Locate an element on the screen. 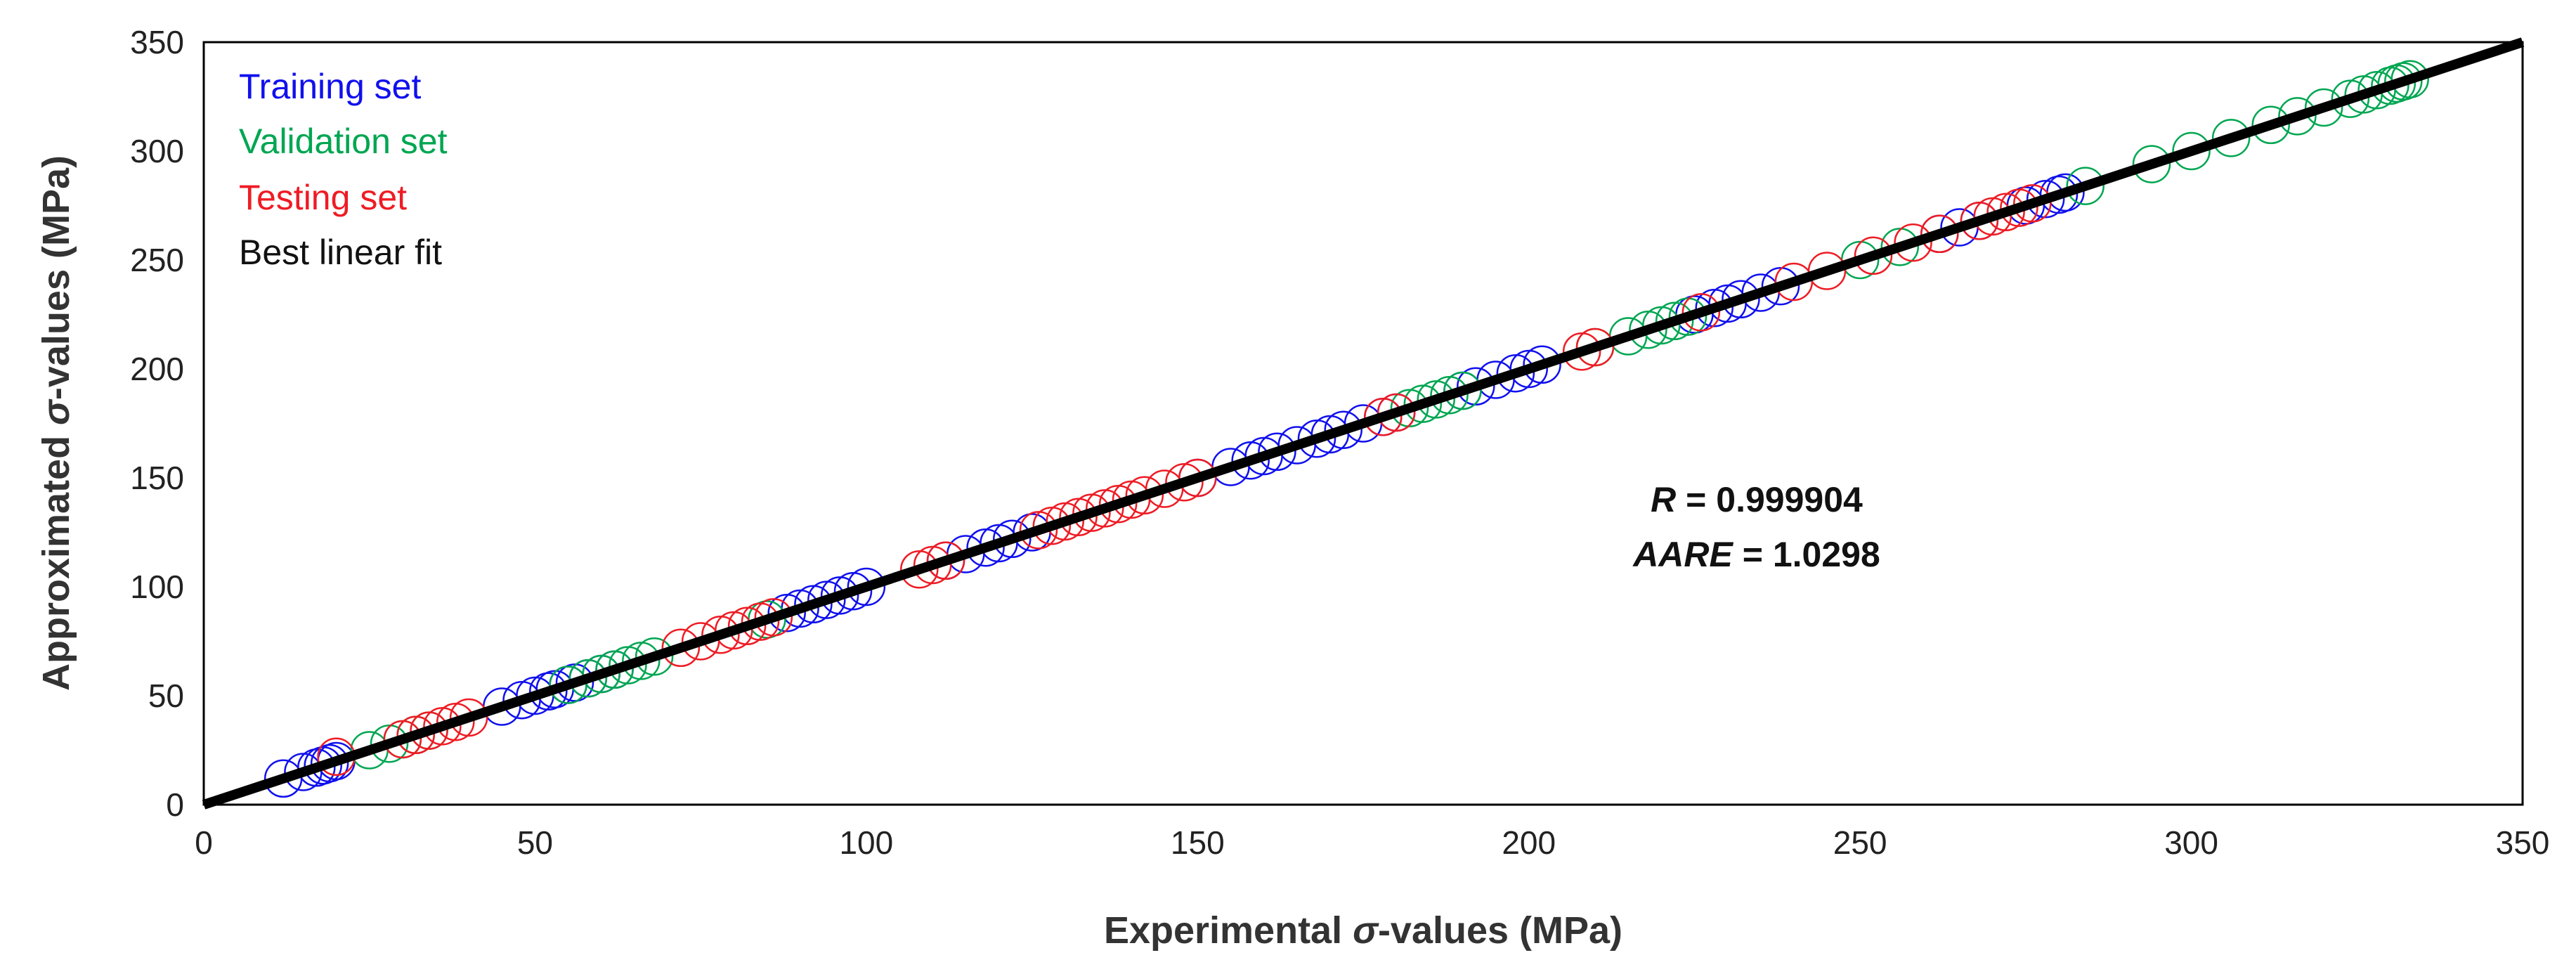 This screenshot has height=967, width=2576. x-tick-label: 150 is located at coordinates (1198, 842).